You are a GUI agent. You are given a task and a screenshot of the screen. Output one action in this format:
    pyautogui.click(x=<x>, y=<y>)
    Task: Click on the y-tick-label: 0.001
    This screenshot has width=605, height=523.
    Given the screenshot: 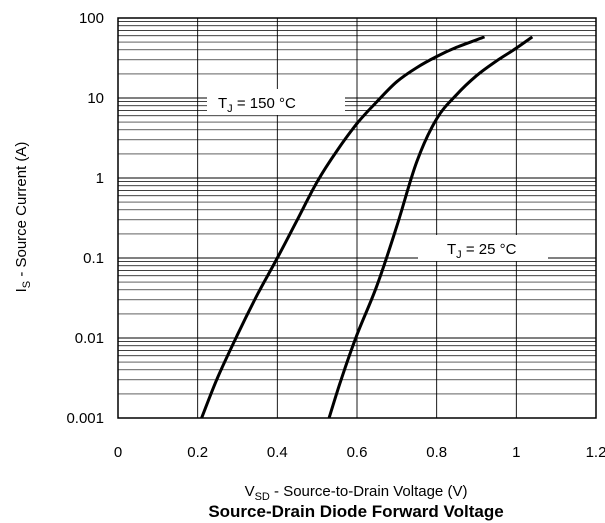 What is the action you would take?
    pyautogui.click(x=85, y=418)
    